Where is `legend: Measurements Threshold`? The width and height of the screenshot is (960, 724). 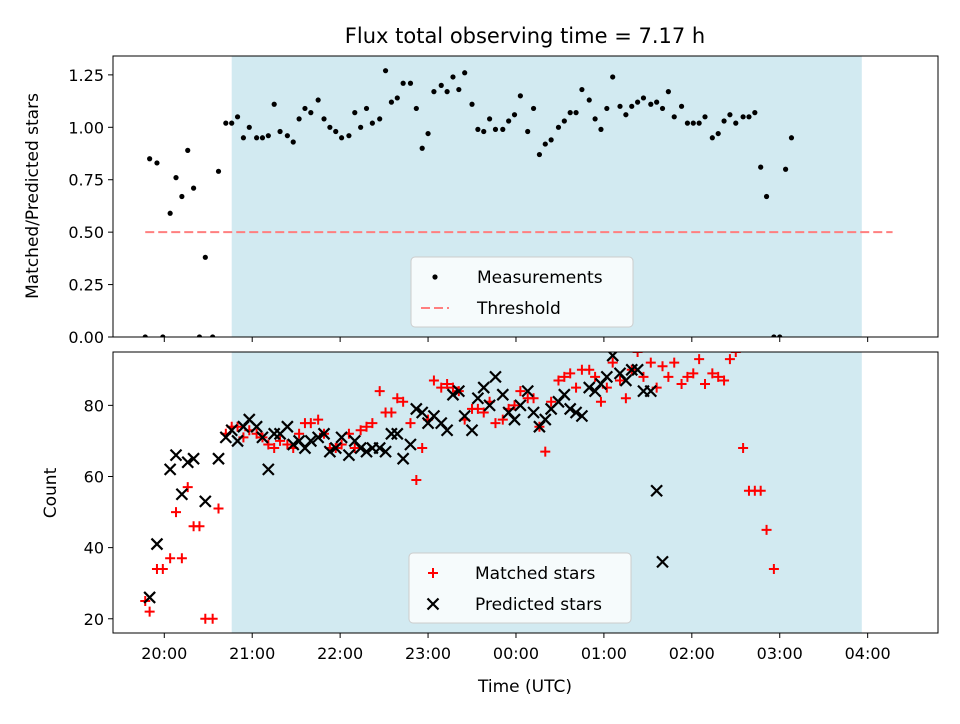 legend: Measurements Threshold is located at coordinates (522, 292).